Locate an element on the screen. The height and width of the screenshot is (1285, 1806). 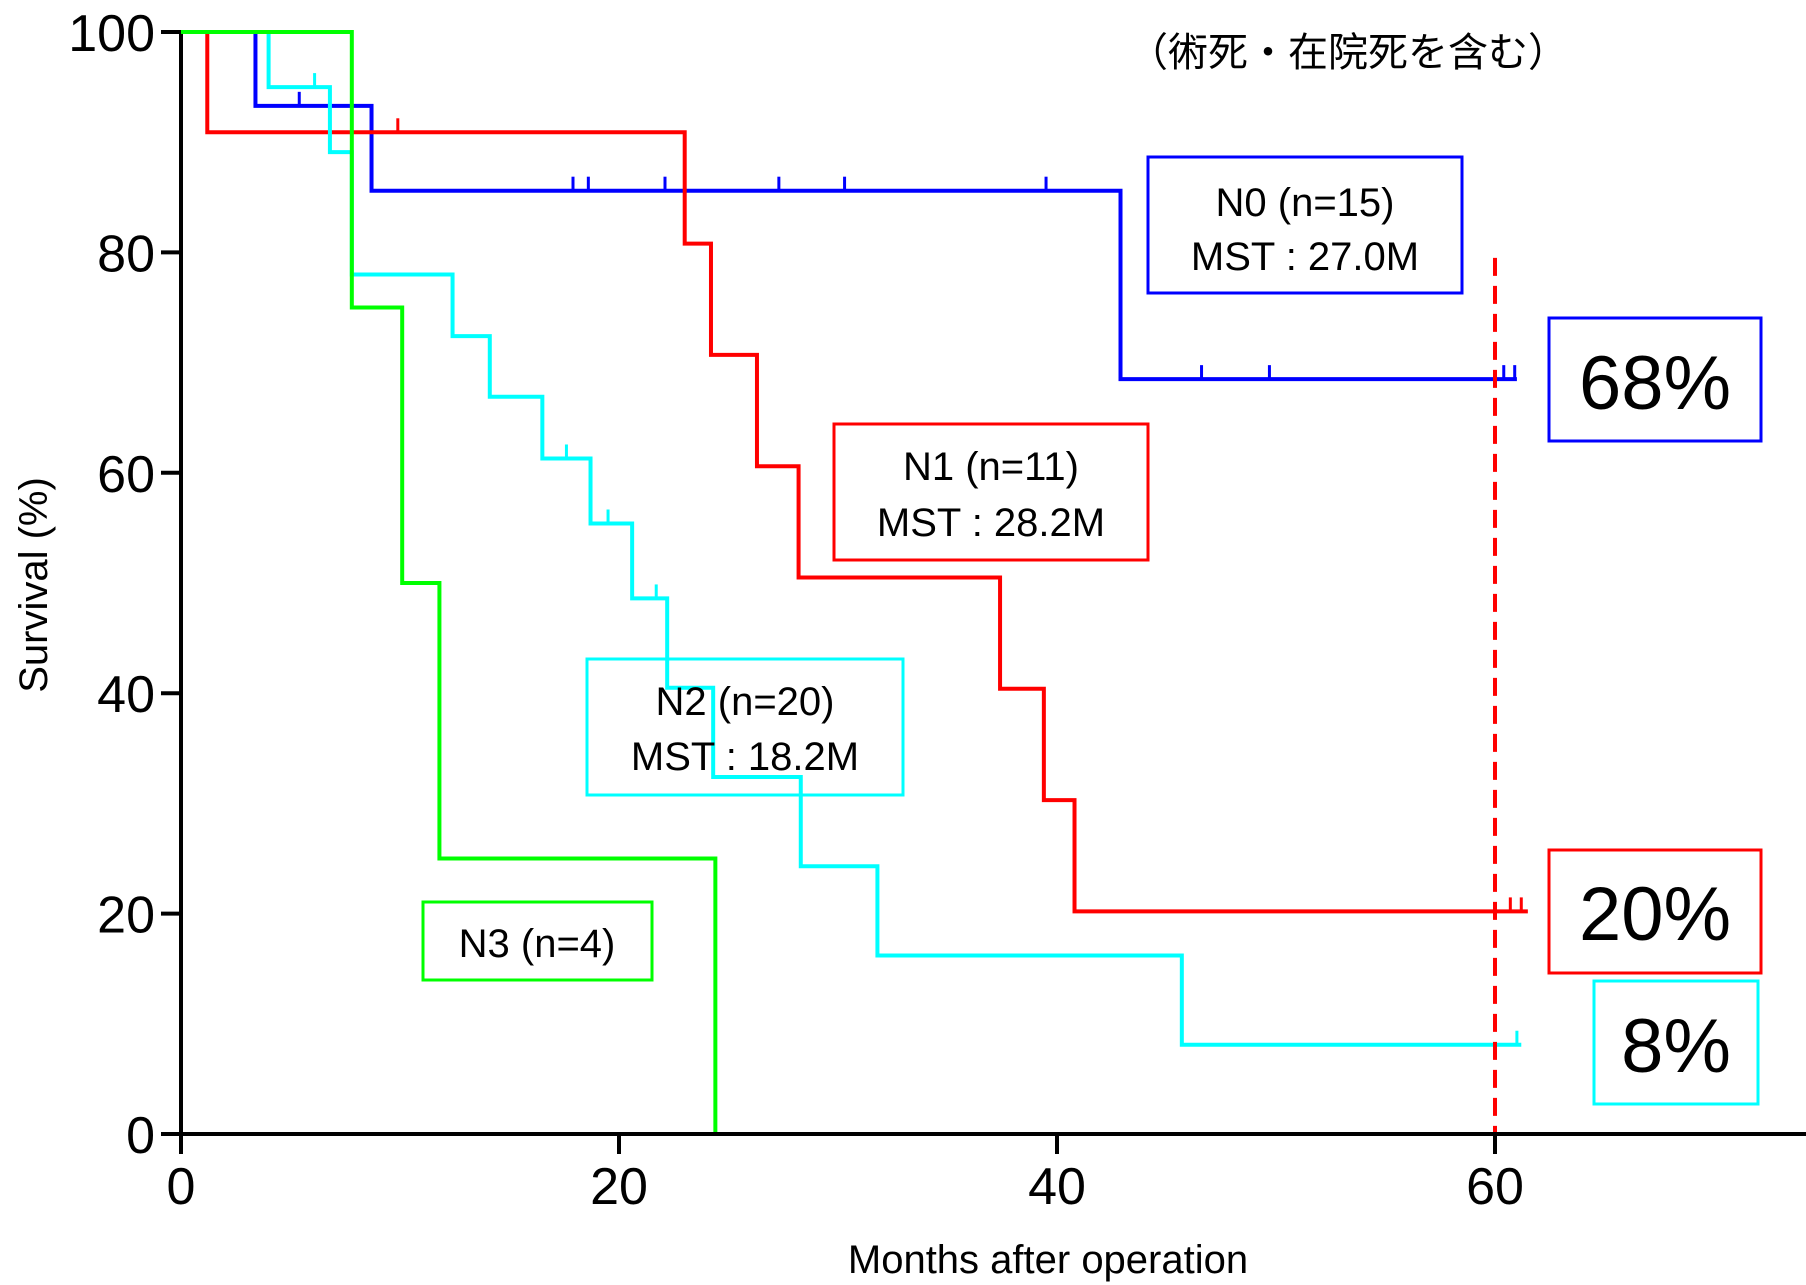
x-tick-label: 40 is located at coordinates (1057, 1187).